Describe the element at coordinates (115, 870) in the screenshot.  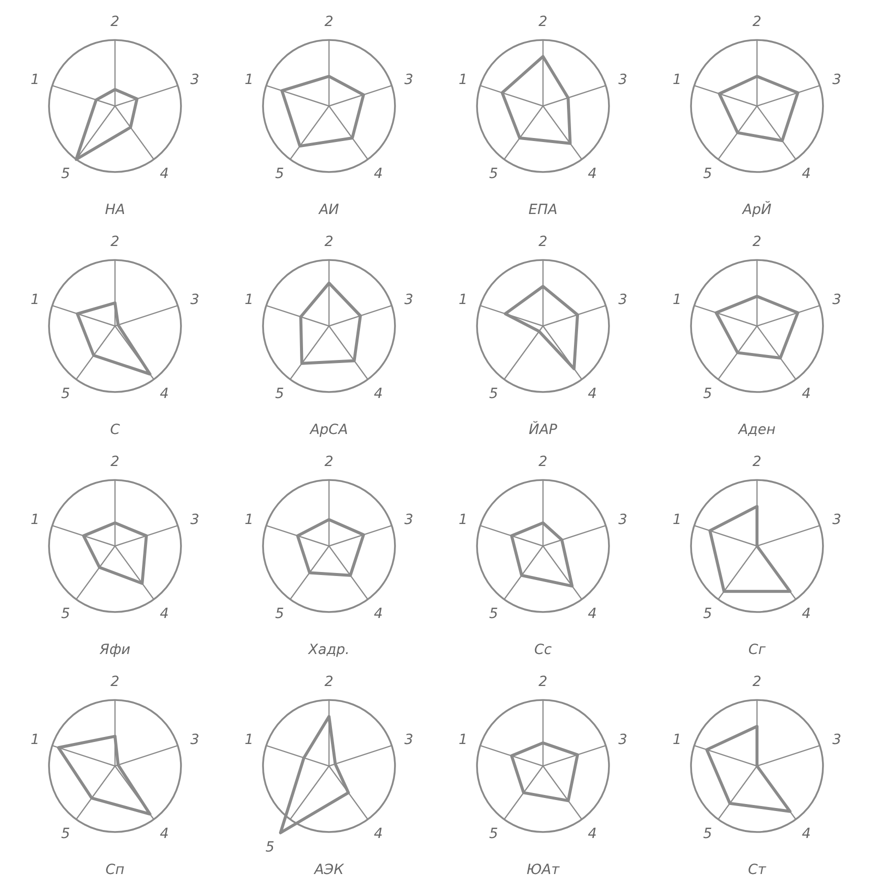
I see `text: Сп` at that location.